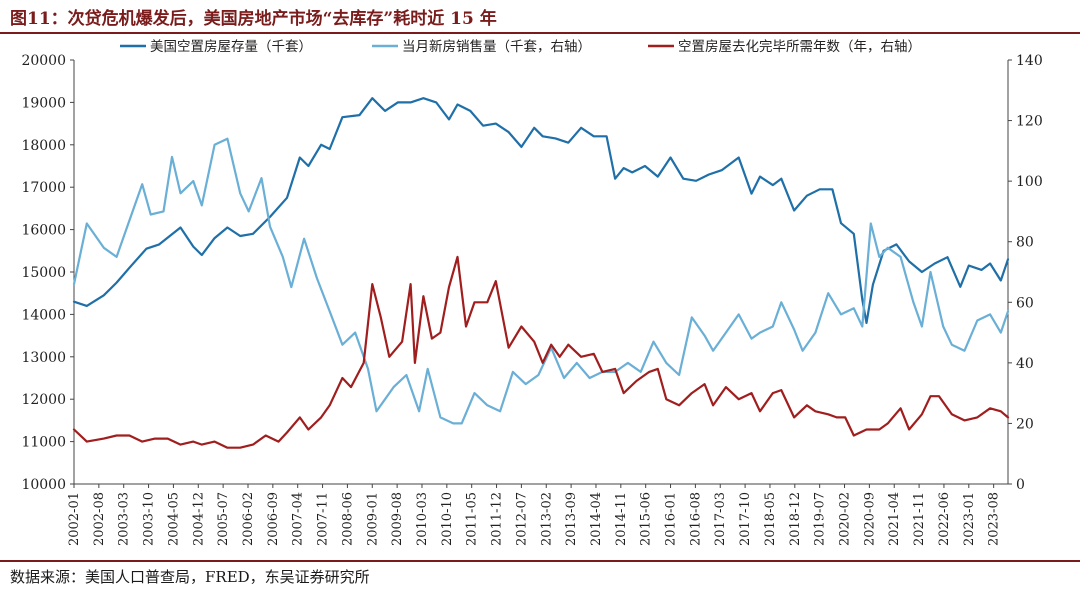  I want to click on x-tick-label: 2023-08, so click(994, 519).